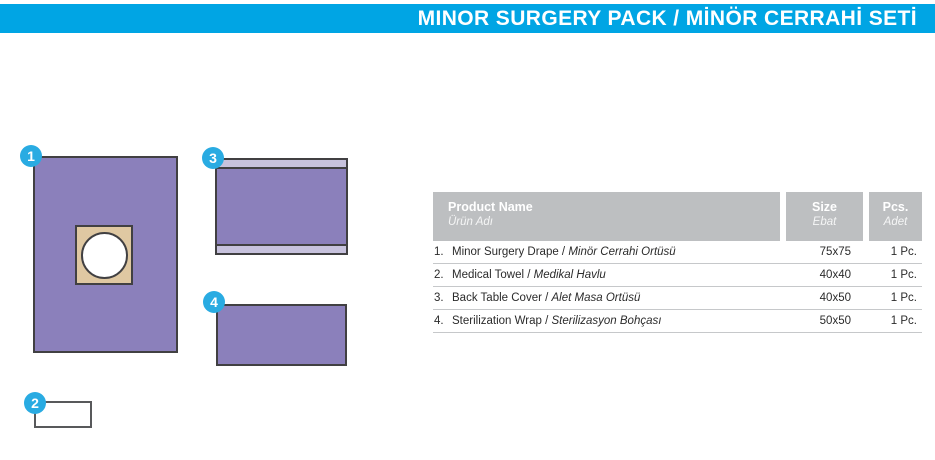 The width and height of the screenshot is (935, 460). I want to click on product-name-en: Back Table Cover, so click(497, 298).